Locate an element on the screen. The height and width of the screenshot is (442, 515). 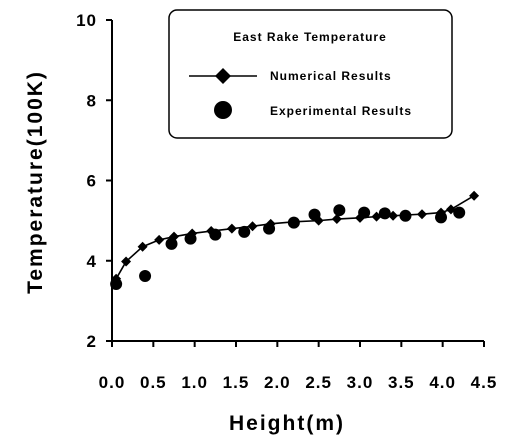
y-tick-label: 4 is located at coordinates (92, 261).